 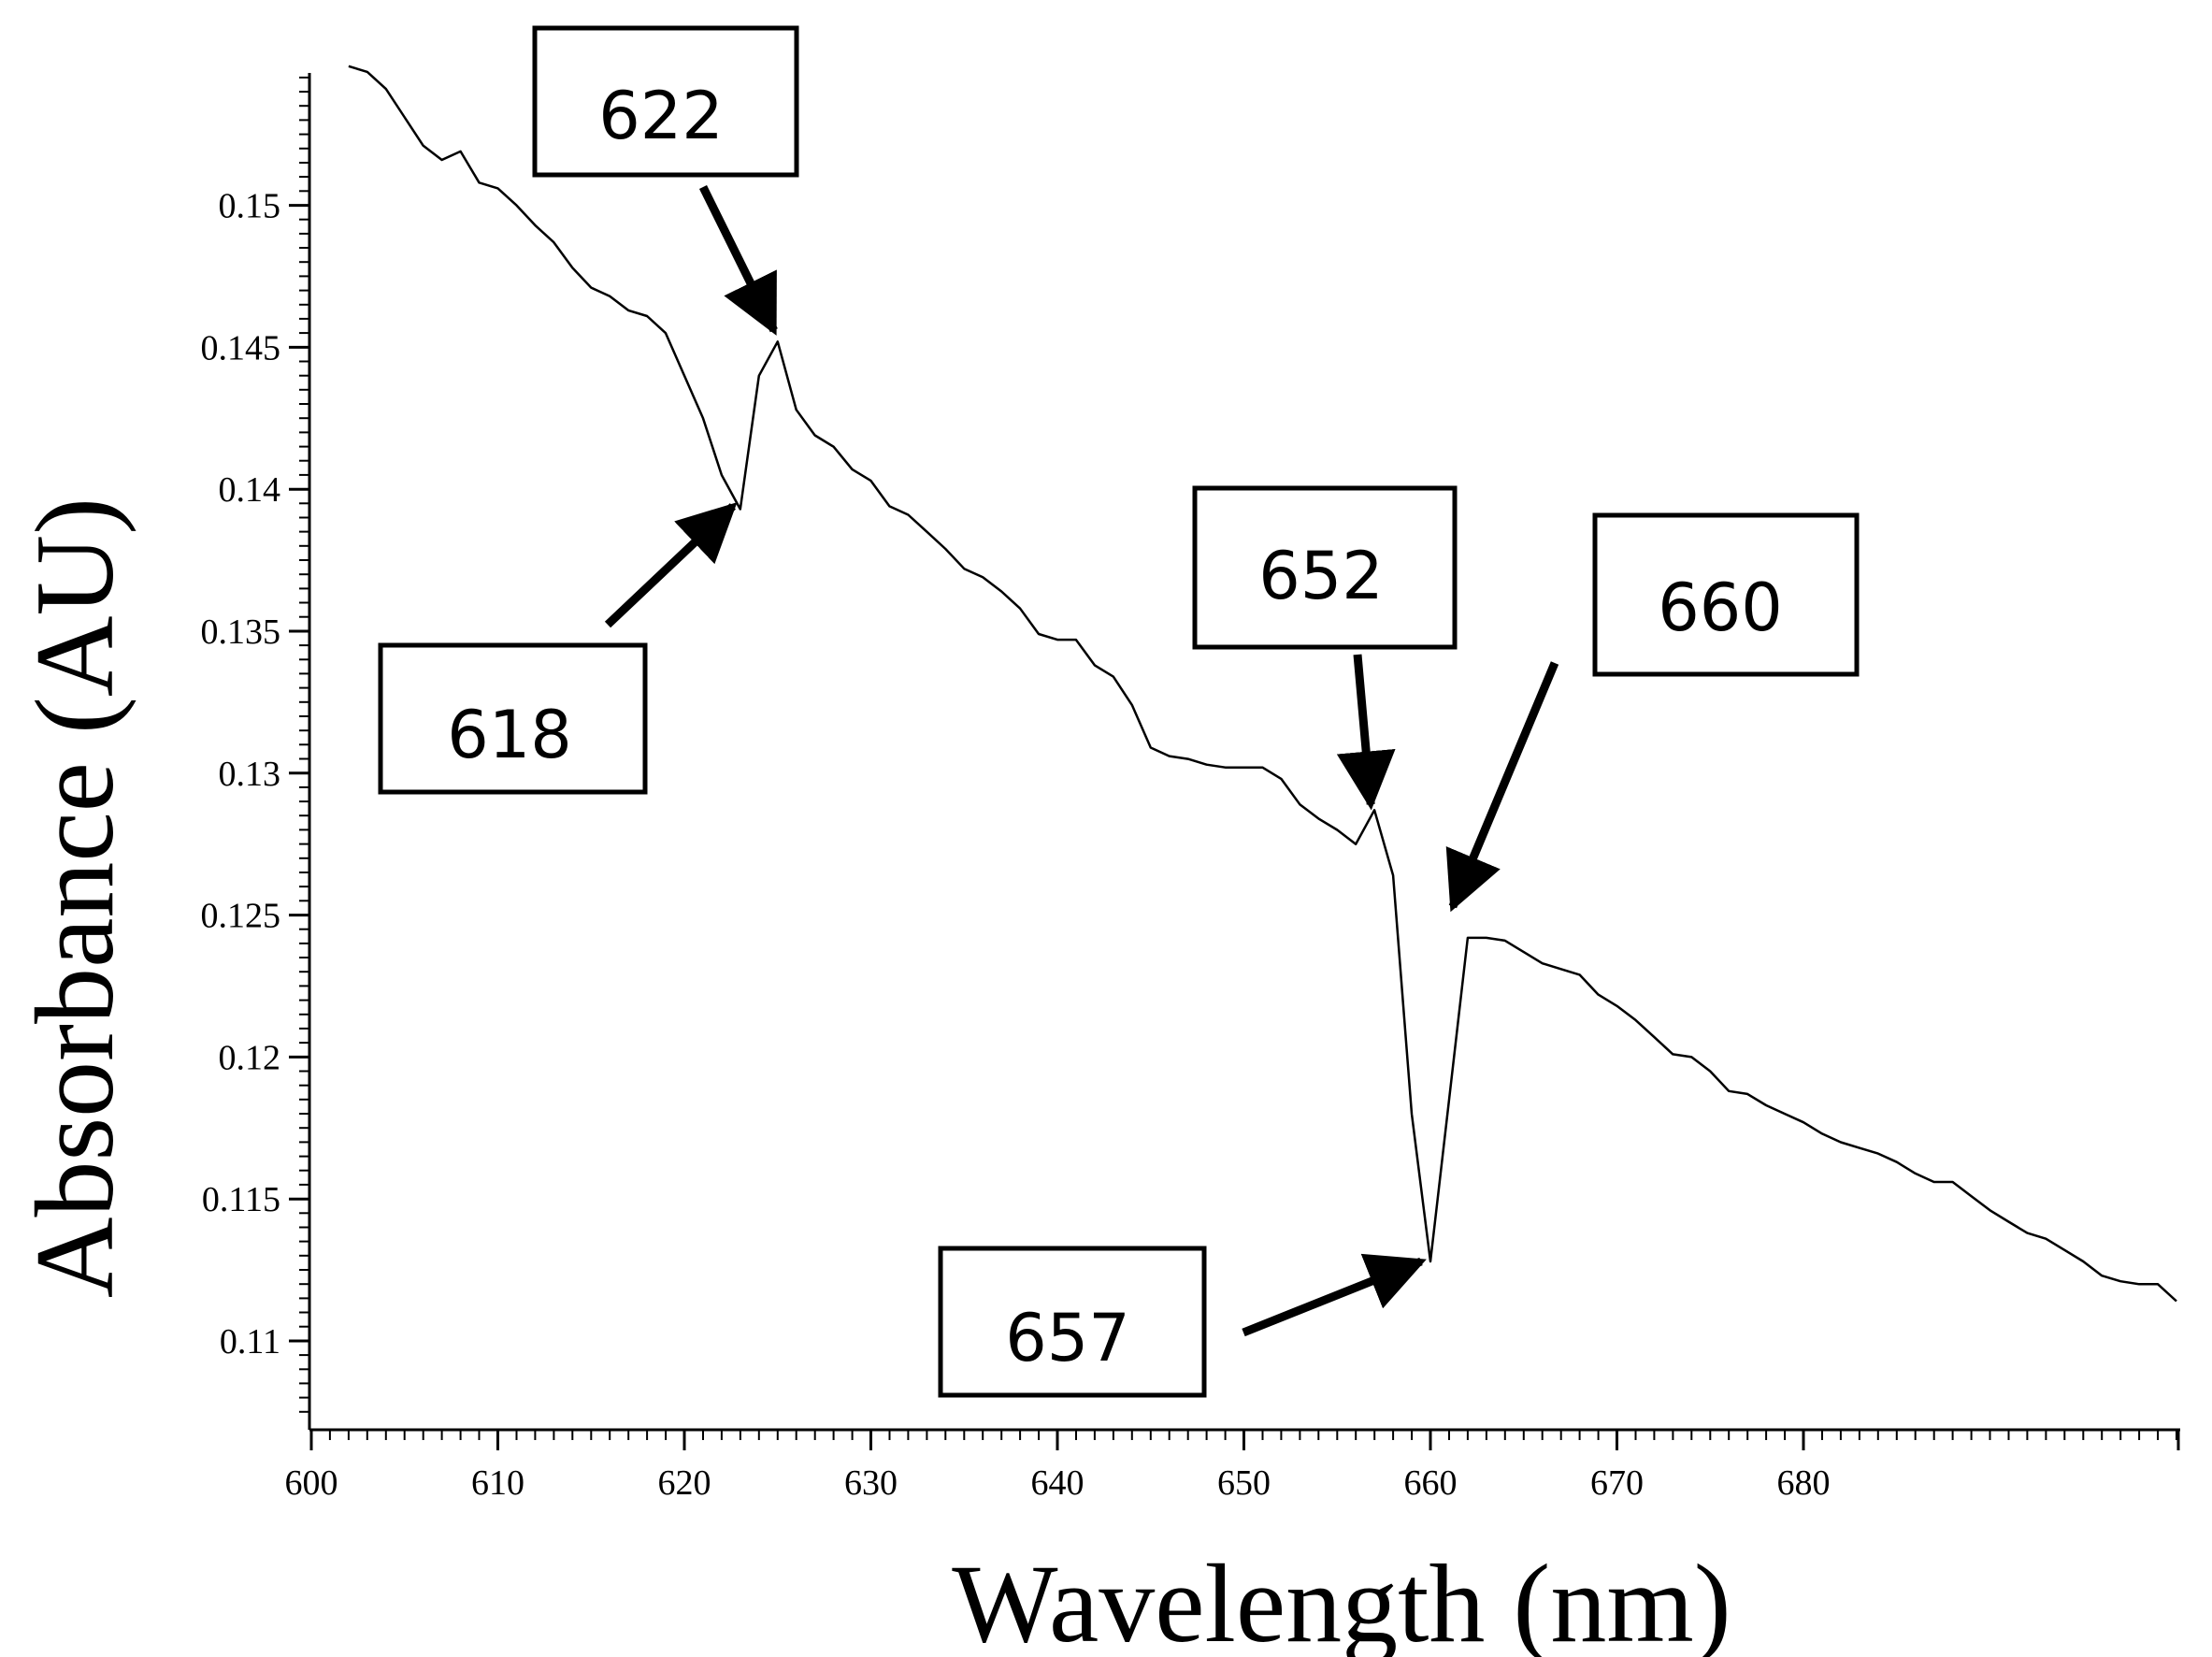 What do you see at coordinates (241, 348) in the screenshot?
I see `y-tick-label: 0.145` at bounding box center [241, 348].